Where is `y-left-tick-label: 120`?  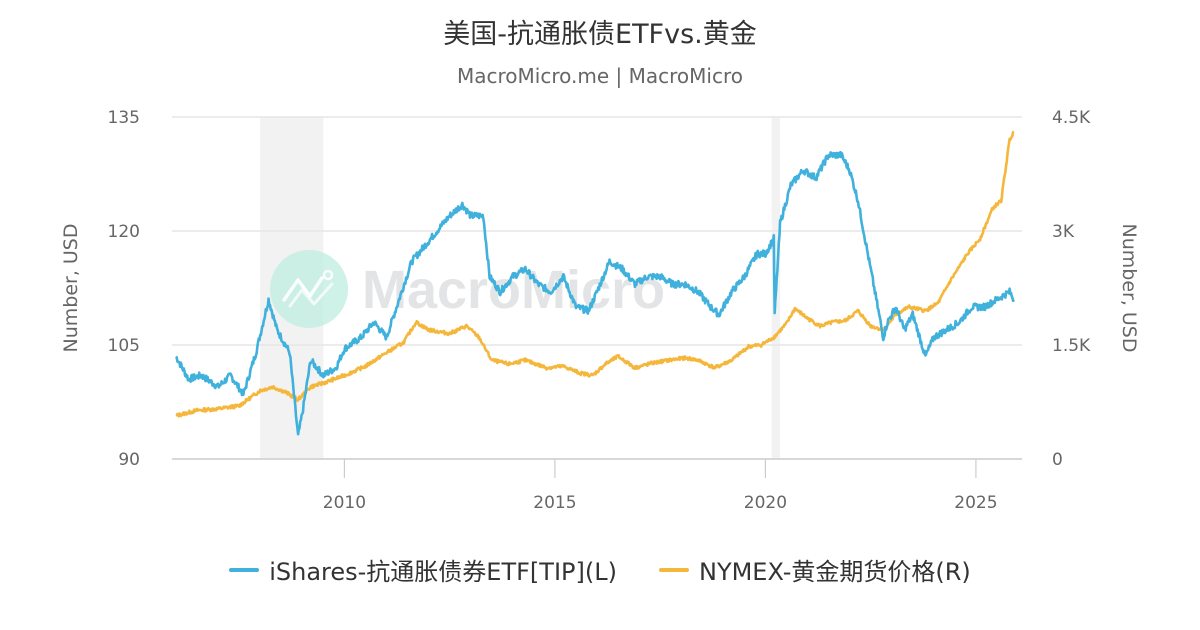 y-left-tick-label: 120 is located at coordinates (124, 232).